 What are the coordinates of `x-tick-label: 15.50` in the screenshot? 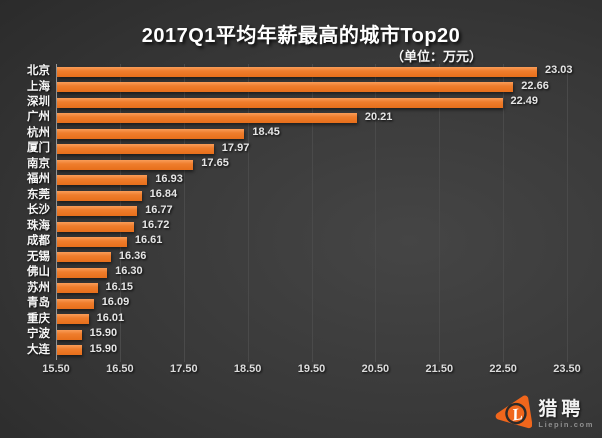 It's located at (56, 369).